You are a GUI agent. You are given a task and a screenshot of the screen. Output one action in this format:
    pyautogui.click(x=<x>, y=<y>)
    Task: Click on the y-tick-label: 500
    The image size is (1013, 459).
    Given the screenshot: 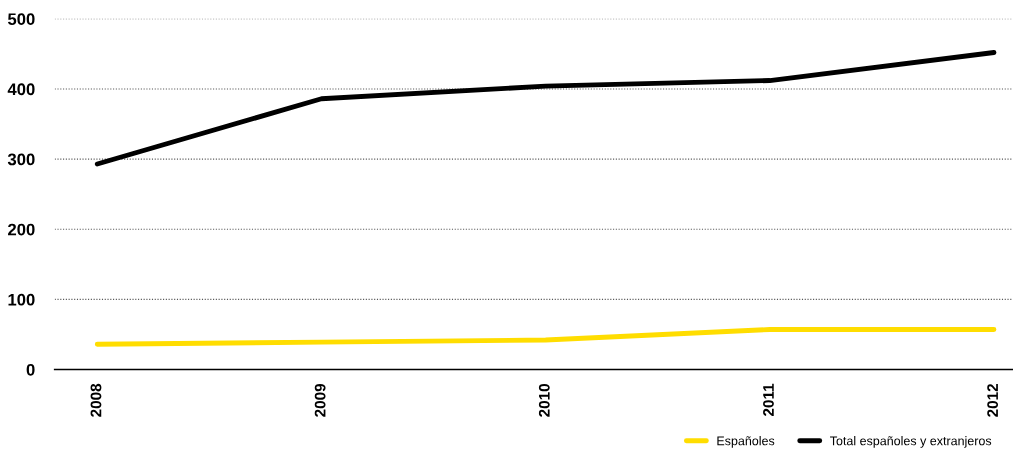 What is the action you would take?
    pyautogui.click(x=21, y=19)
    